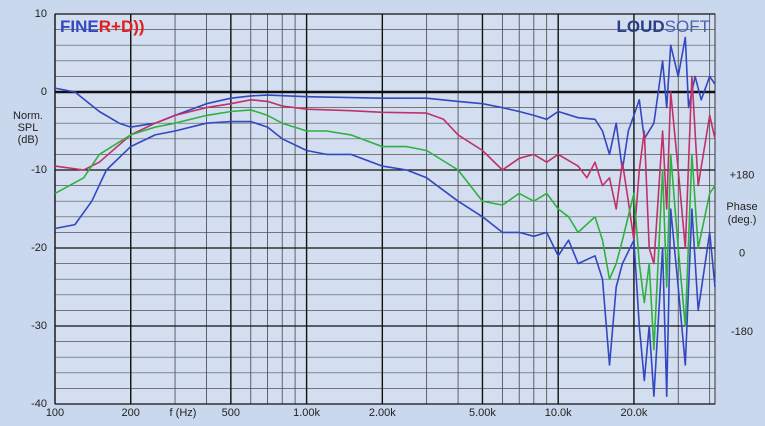  I want to click on y2-label: (deg.), so click(742, 220).